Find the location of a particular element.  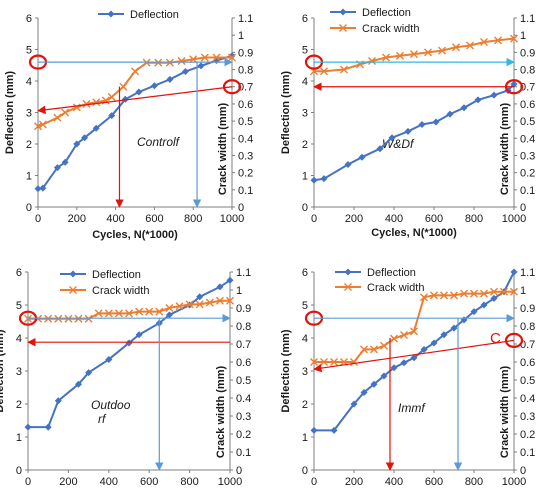

y2-tick-label: 1.1 is located at coordinates (527, 273).